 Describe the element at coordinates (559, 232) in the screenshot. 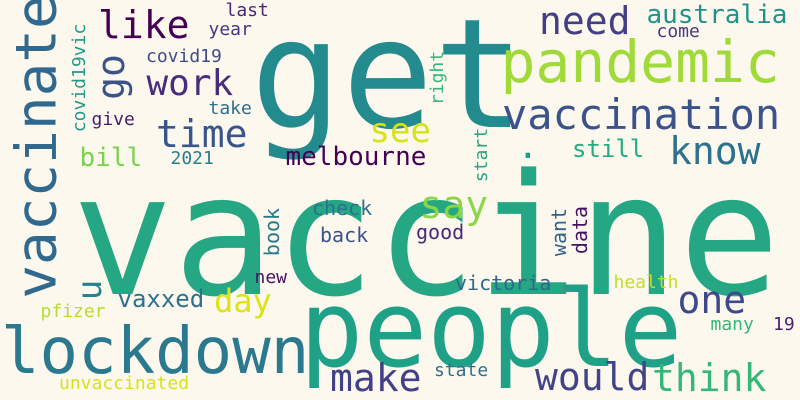

I see `word-want: want` at that location.